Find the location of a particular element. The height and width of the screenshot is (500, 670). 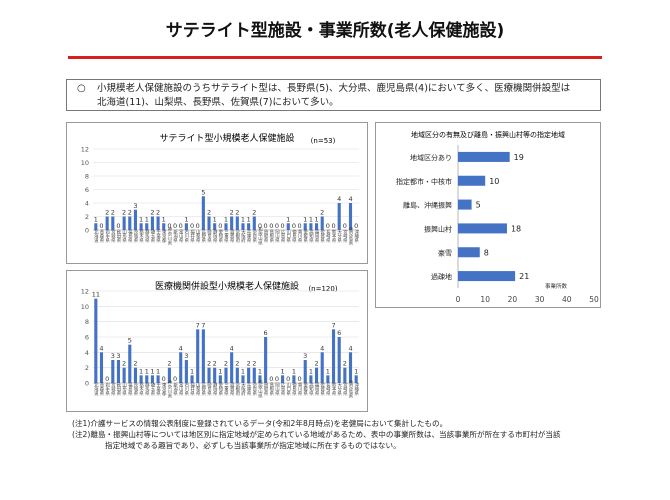

category-label: 豪雪 is located at coordinates (445, 252).